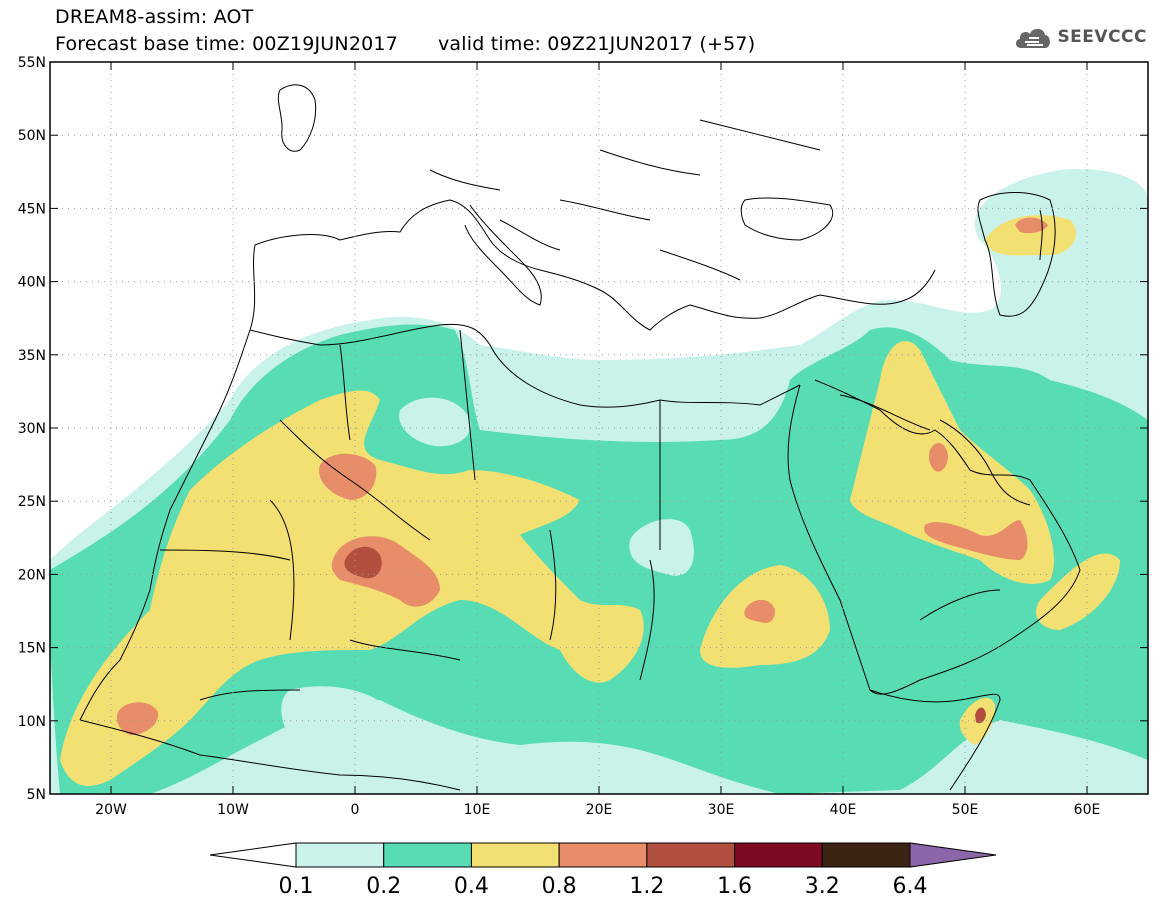 This screenshot has width=1165, height=905. I want to click on lon-label: 50E, so click(965, 810).